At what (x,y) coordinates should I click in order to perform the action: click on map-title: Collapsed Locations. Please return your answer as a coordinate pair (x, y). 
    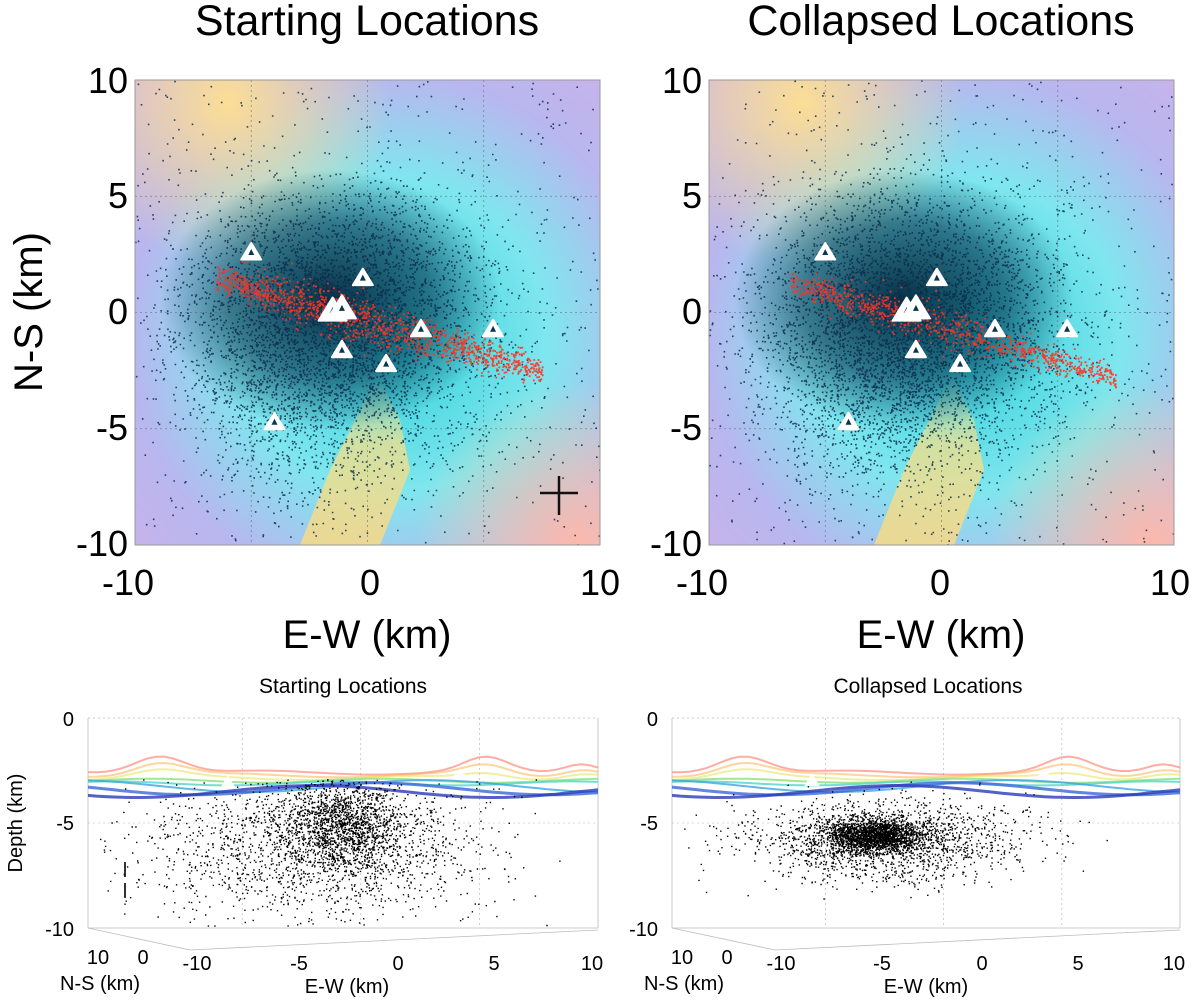
    Looking at the image, I should click on (940, 22).